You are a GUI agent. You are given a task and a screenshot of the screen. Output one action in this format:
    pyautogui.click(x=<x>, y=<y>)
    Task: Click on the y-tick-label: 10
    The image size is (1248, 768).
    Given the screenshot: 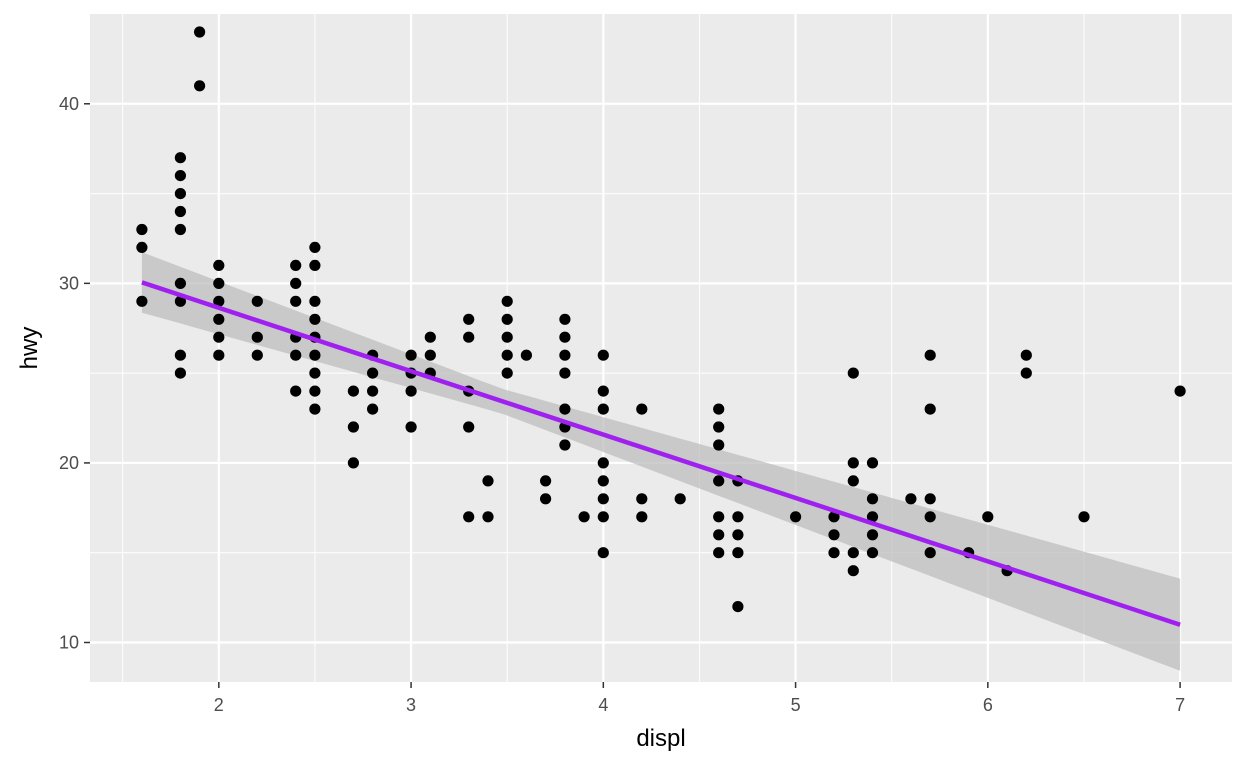 What is the action you would take?
    pyautogui.click(x=69, y=642)
    